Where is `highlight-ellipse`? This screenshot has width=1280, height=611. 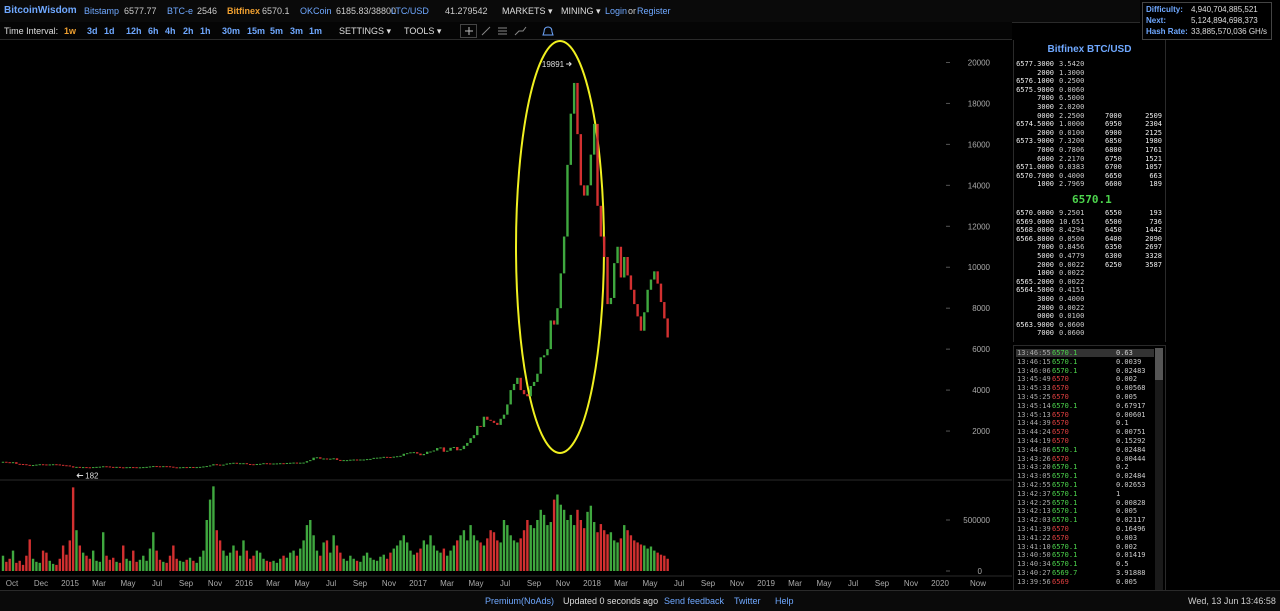 highlight-ellipse is located at coordinates (560, 247).